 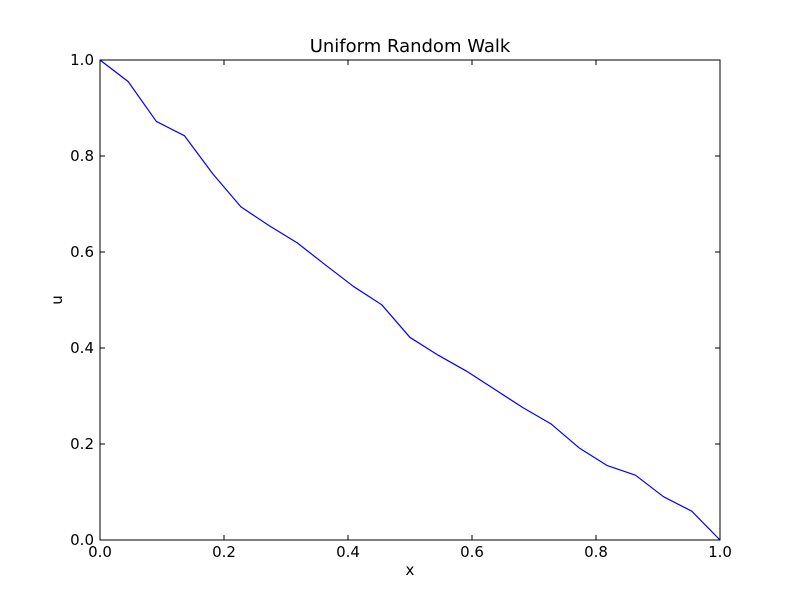 What do you see at coordinates (410, 46) in the screenshot?
I see `chart-title: Uniform Random Walk` at bounding box center [410, 46].